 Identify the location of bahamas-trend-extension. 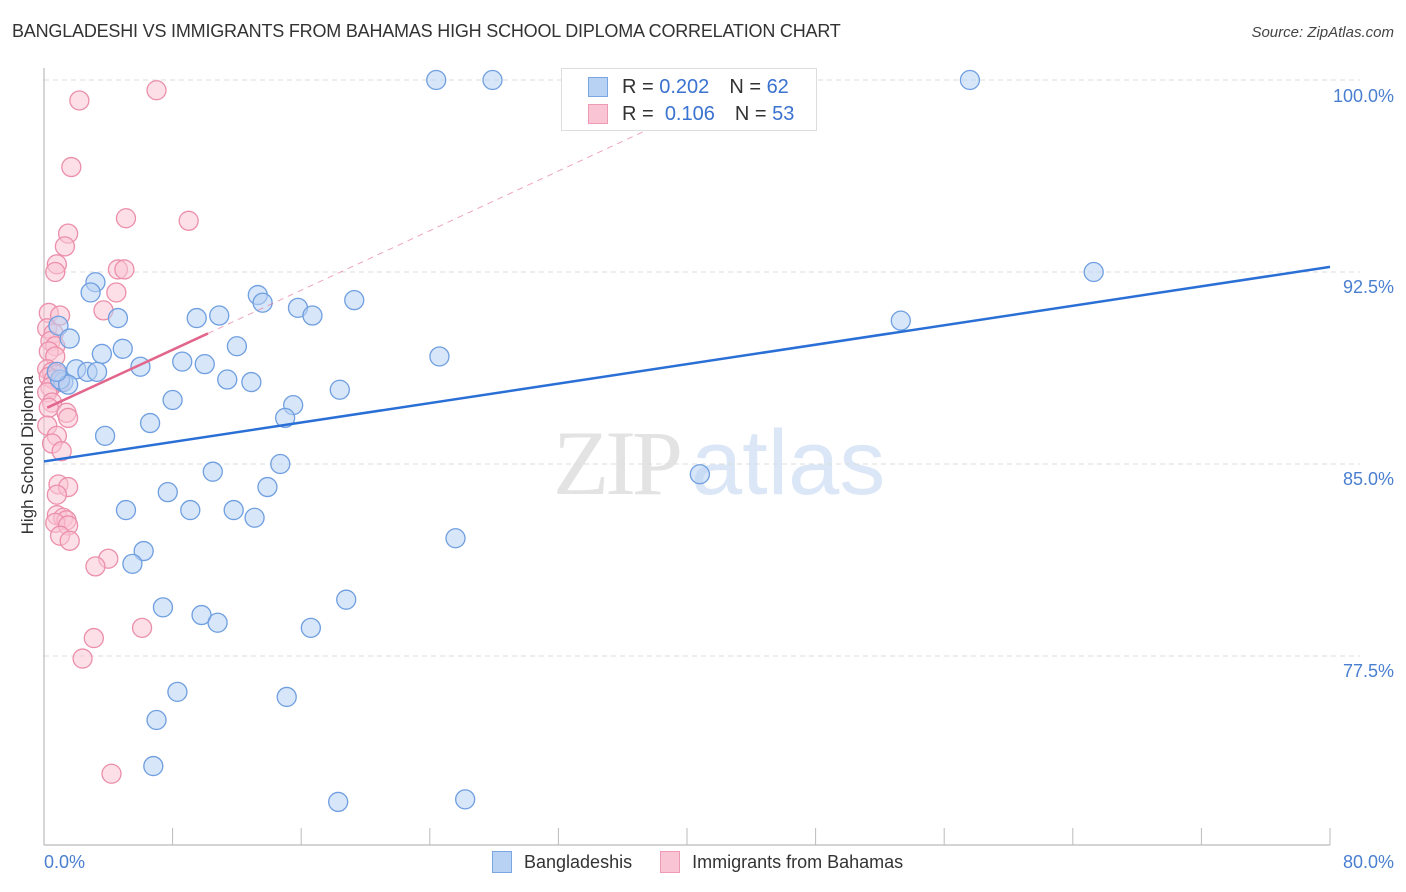
(429, 231).